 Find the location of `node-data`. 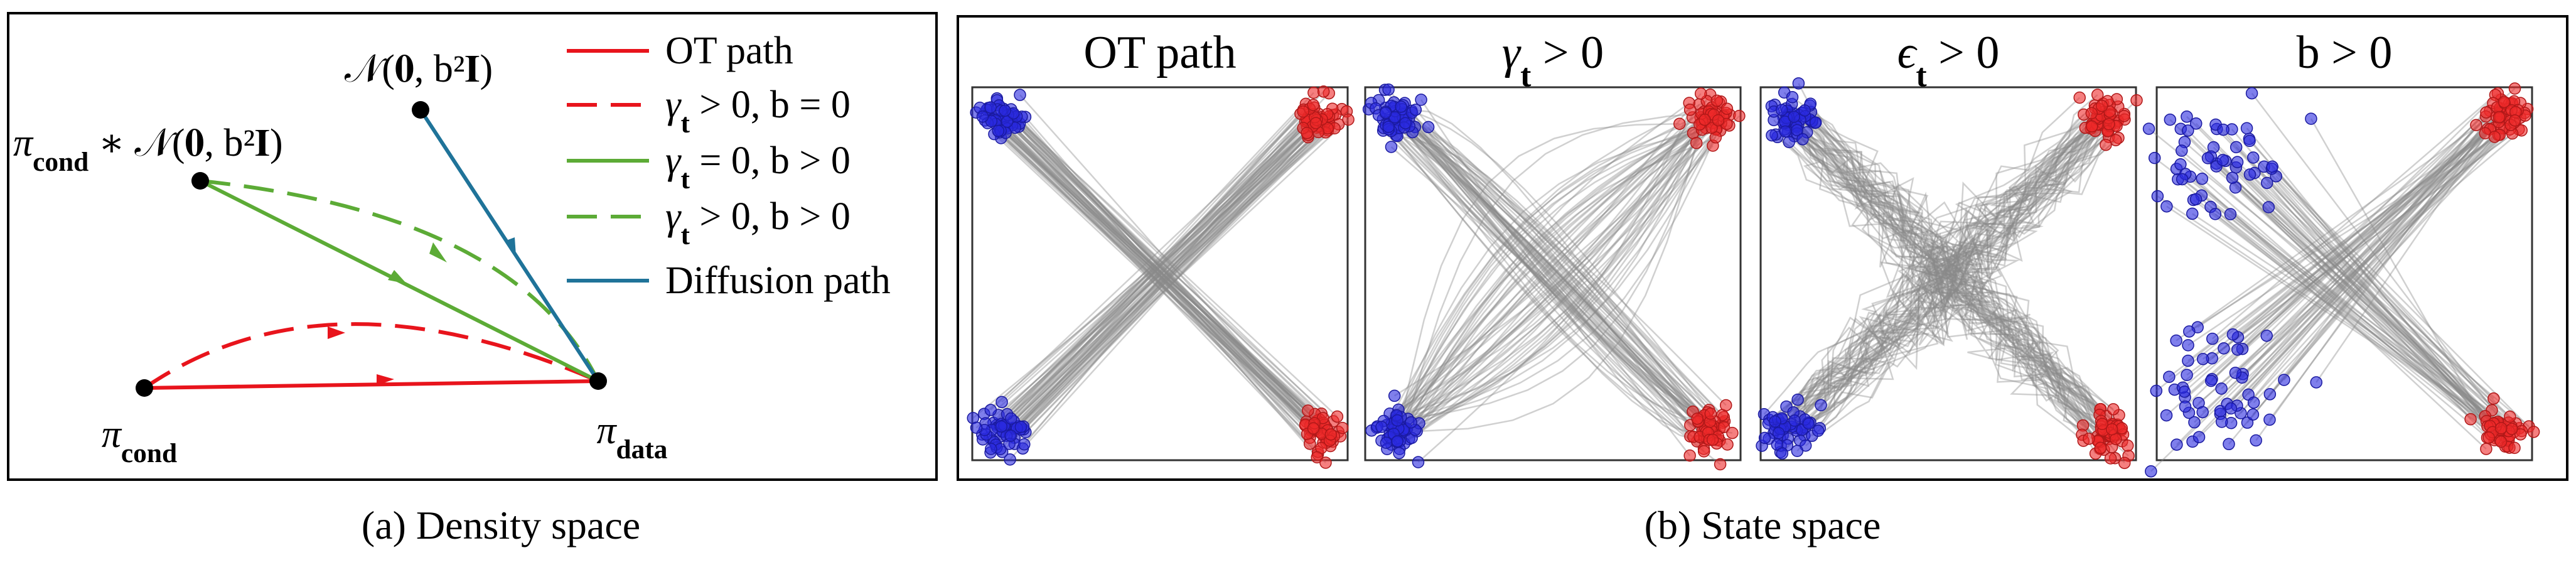

node-data is located at coordinates (598, 381).